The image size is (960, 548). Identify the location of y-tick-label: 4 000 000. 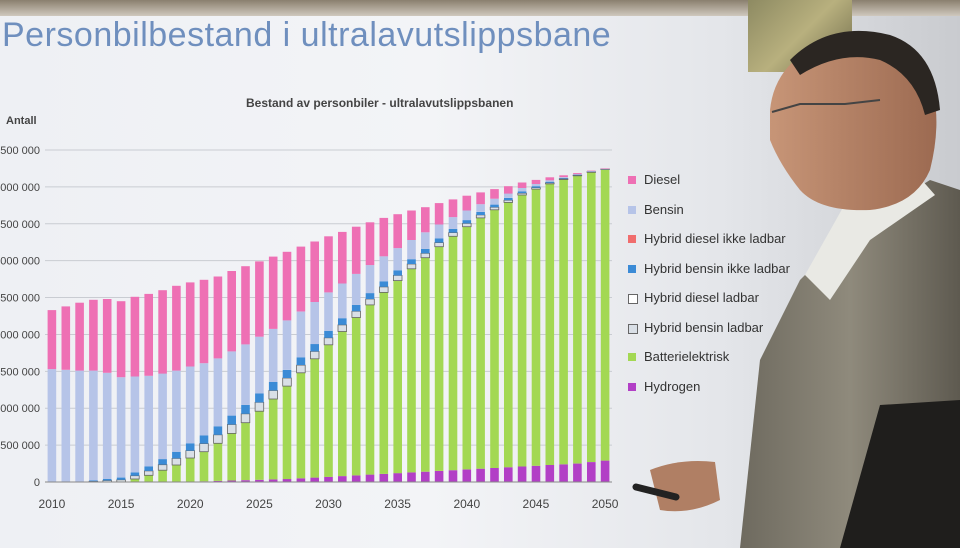
(20, 188).